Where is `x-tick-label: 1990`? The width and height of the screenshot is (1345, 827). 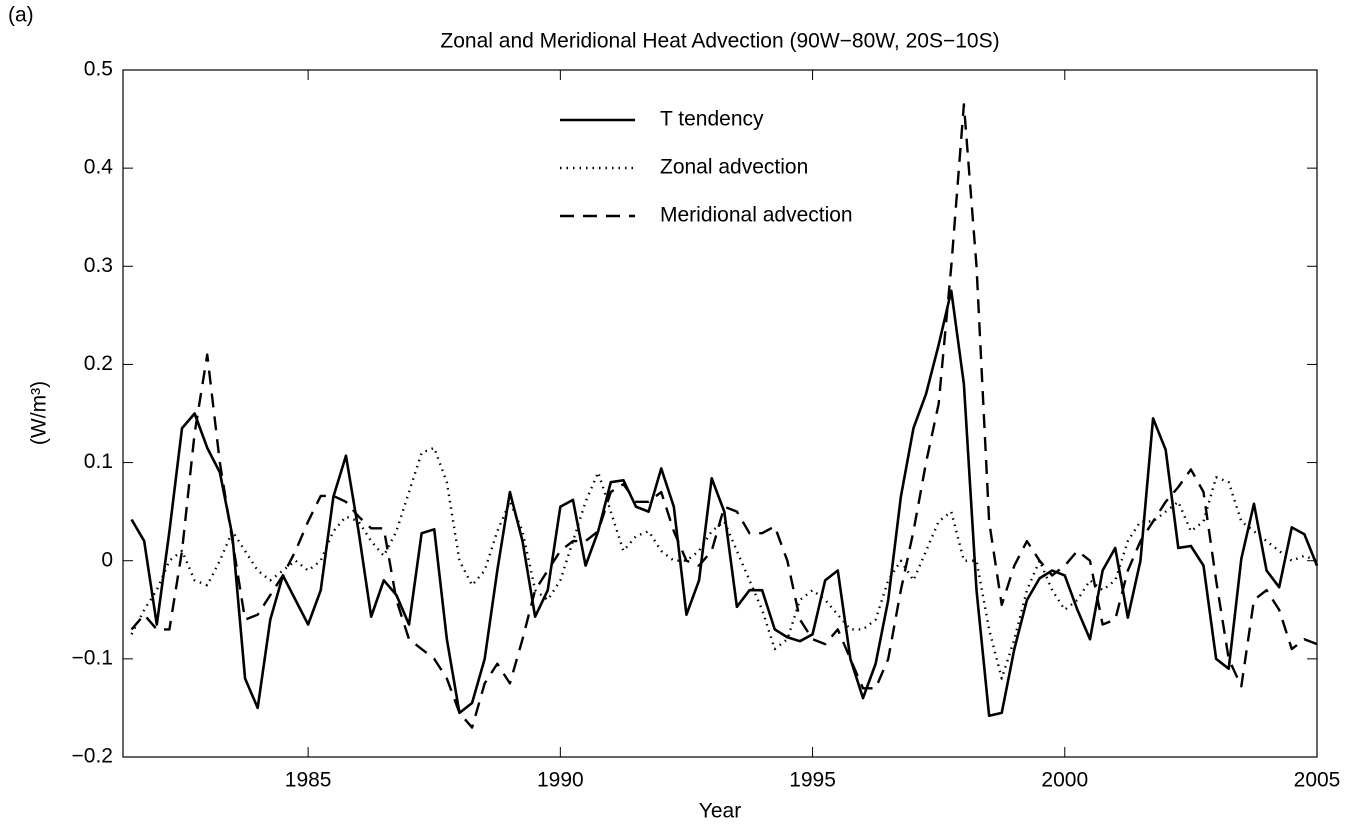 x-tick-label: 1990 is located at coordinates (560, 780).